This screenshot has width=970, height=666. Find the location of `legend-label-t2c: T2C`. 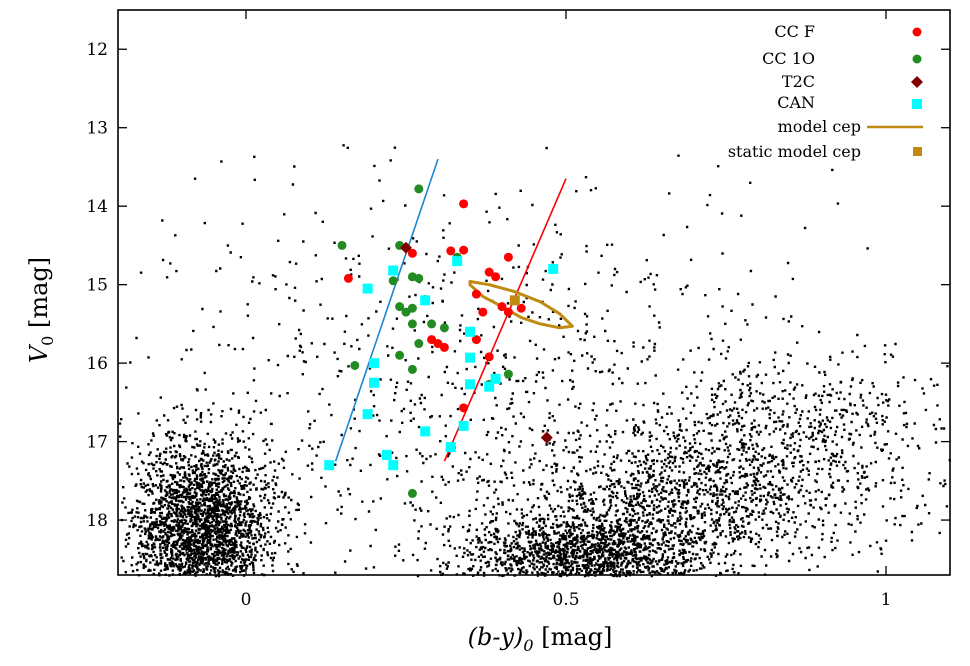

legend-label-t2c: T2C is located at coordinates (798, 81).